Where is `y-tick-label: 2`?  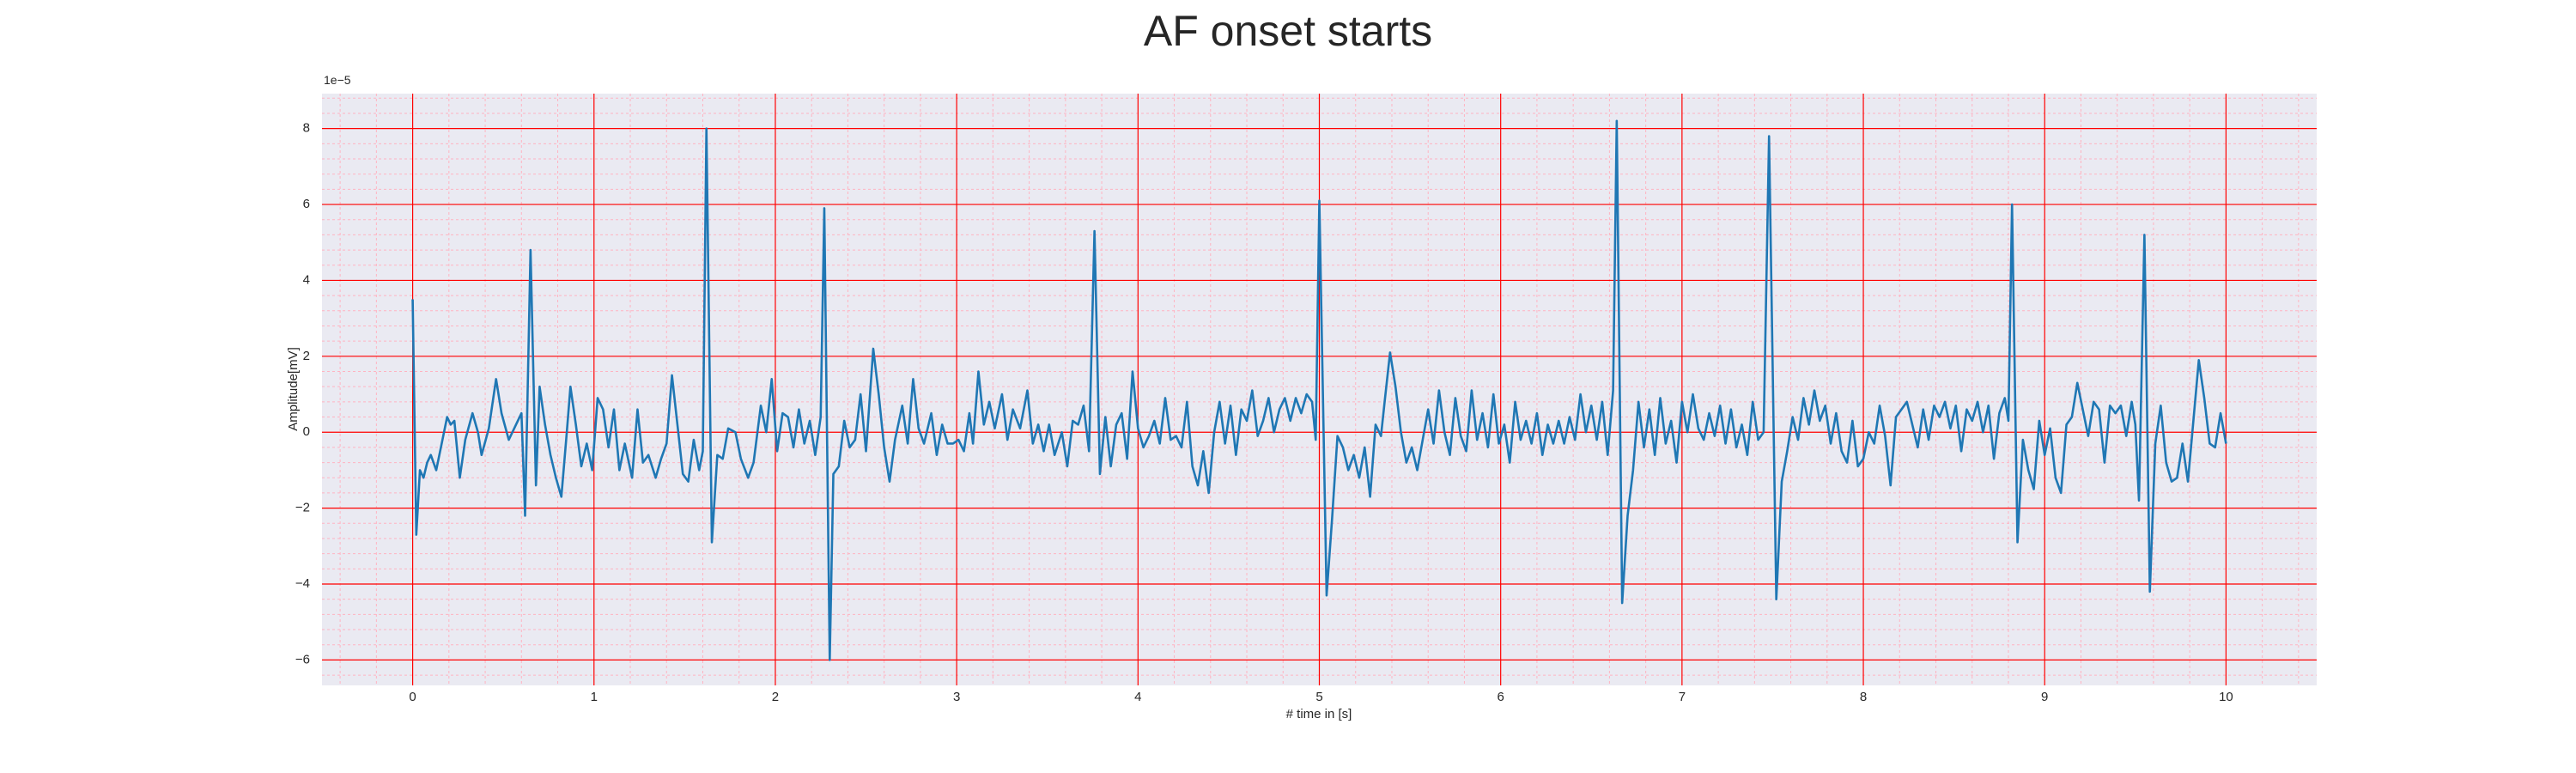 y-tick-label: 2 is located at coordinates (306, 356).